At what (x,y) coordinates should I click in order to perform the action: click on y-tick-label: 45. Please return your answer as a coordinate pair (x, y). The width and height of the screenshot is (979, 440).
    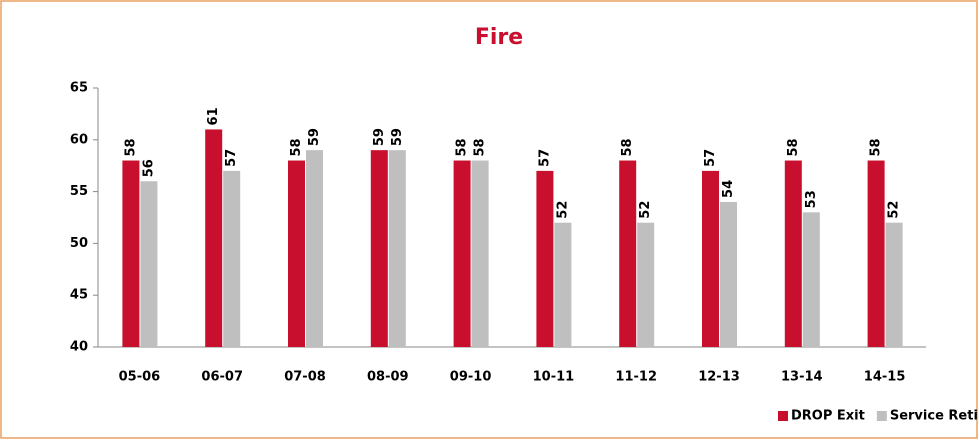
    Looking at the image, I should click on (79, 295).